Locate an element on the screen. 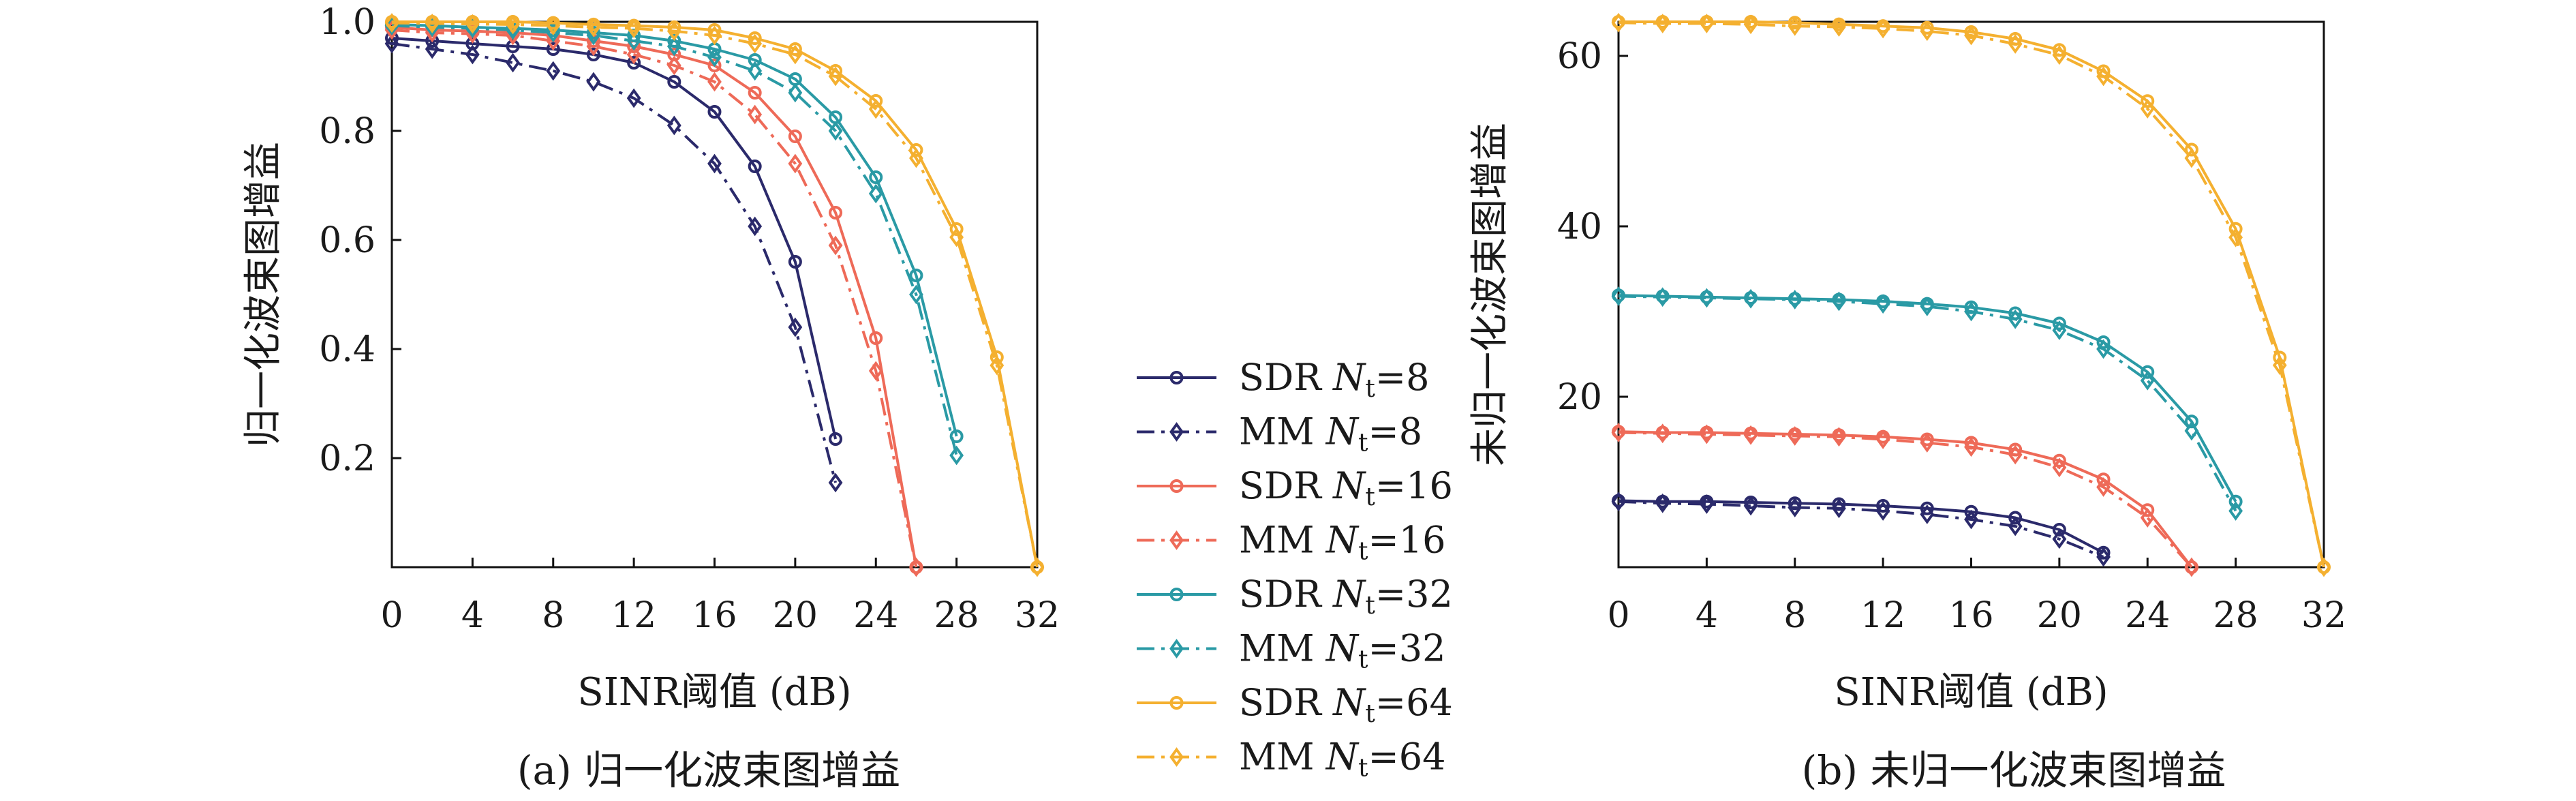  x-tick-label: 0 is located at coordinates (1618, 616).